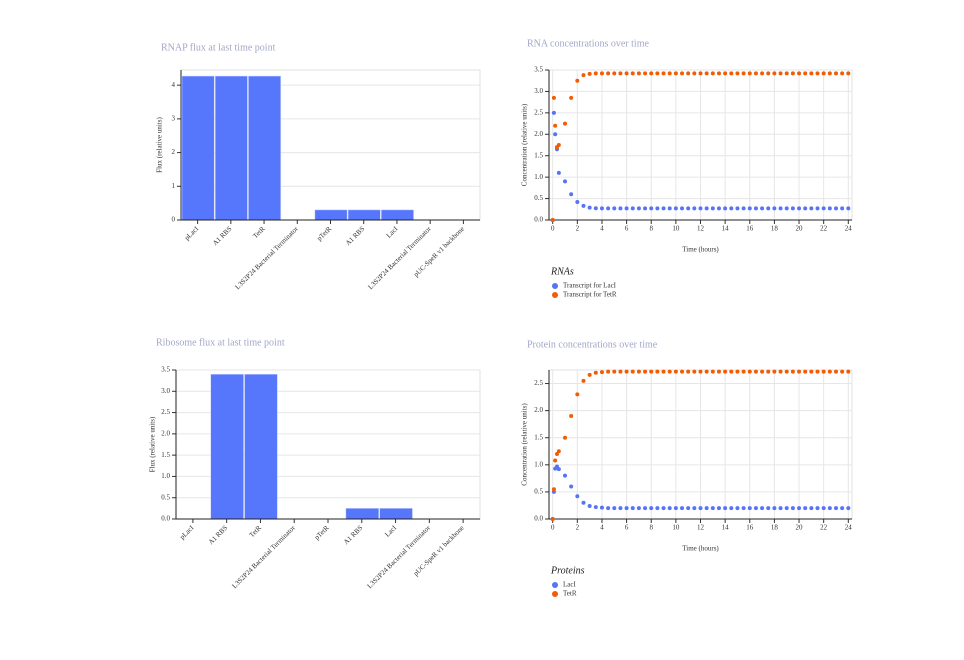 The image size is (964, 660). I want to click on y-tick-label: 3.5, so click(165, 370).